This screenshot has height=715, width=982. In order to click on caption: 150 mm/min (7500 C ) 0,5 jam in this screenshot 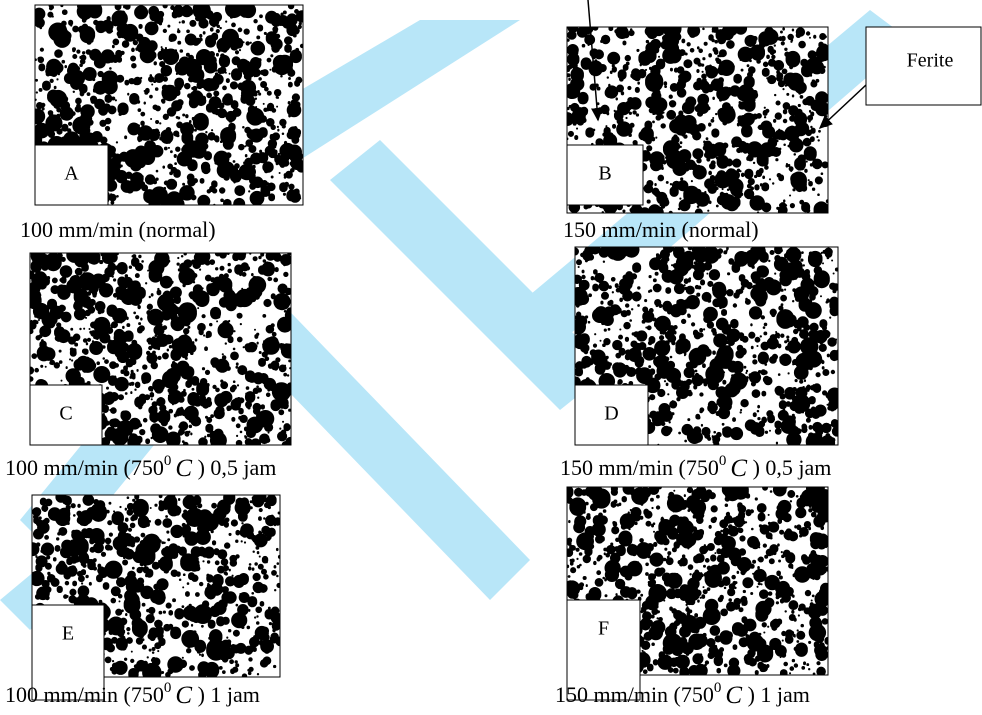, I will do `click(695, 467)`.